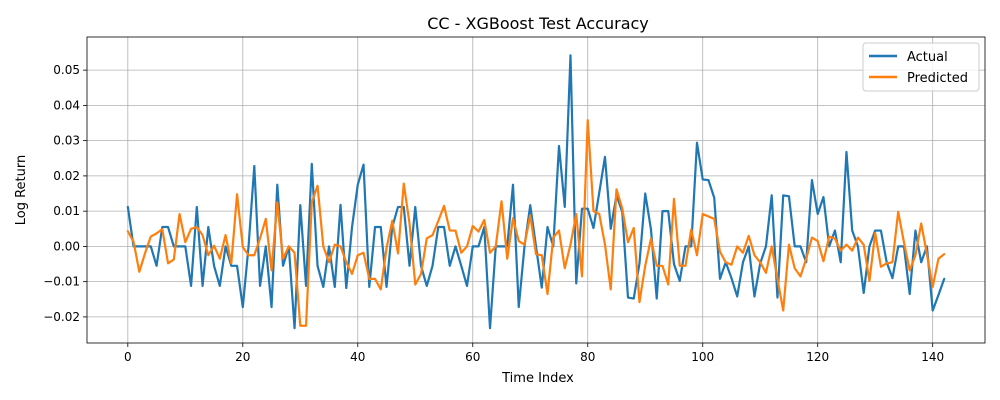  What do you see at coordinates (242, 357) in the screenshot?
I see `x-tick-label: 20` at bounding box center [242, 357].